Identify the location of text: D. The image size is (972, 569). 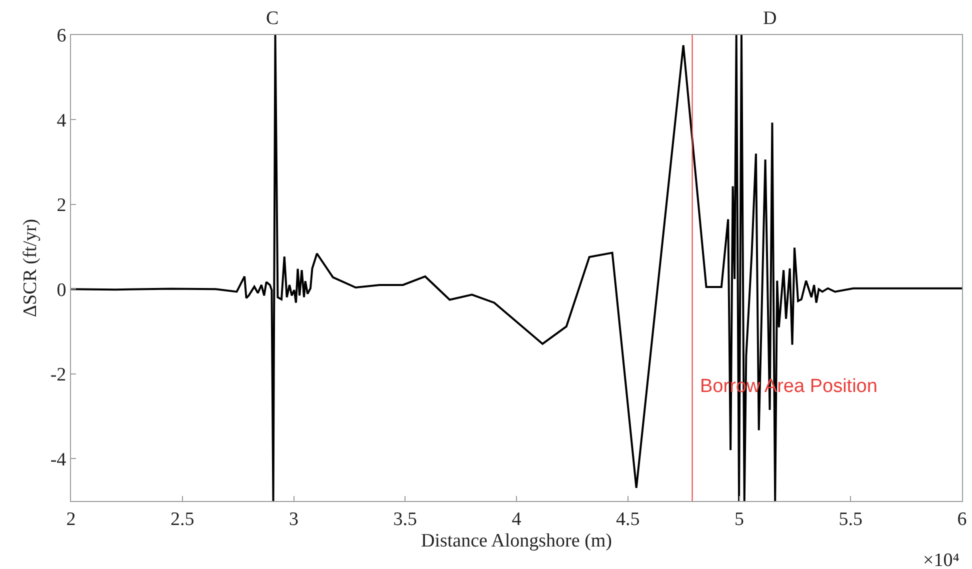
(770, 18).